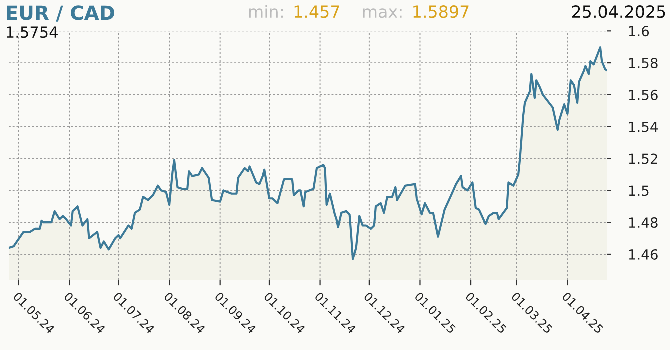 Image resolution: width=670 pixels, height=350 pixels. I want to click on text: max: 1.5897, so click(416, 12).